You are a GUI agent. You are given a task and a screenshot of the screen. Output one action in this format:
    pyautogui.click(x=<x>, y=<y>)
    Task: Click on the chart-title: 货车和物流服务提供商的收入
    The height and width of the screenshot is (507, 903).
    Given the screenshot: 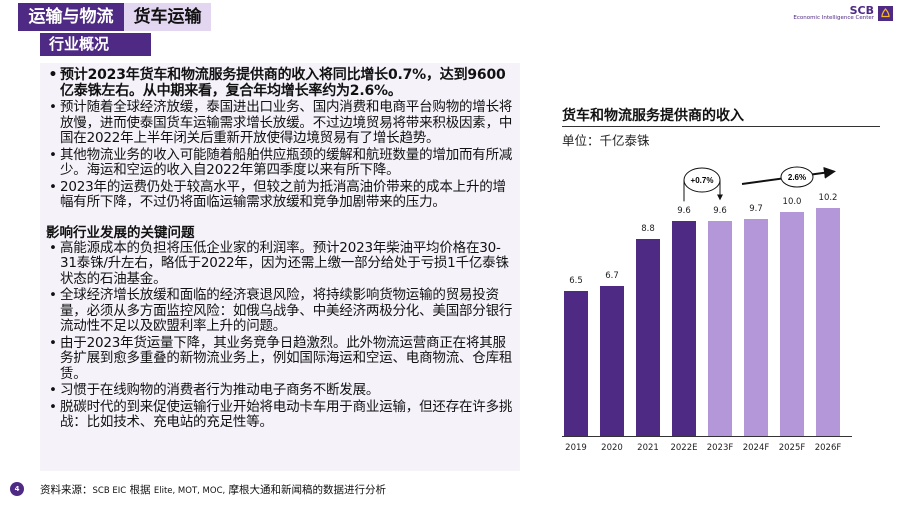 What is the action you would take?
    pyautogui.click(x=721, y=117)
    